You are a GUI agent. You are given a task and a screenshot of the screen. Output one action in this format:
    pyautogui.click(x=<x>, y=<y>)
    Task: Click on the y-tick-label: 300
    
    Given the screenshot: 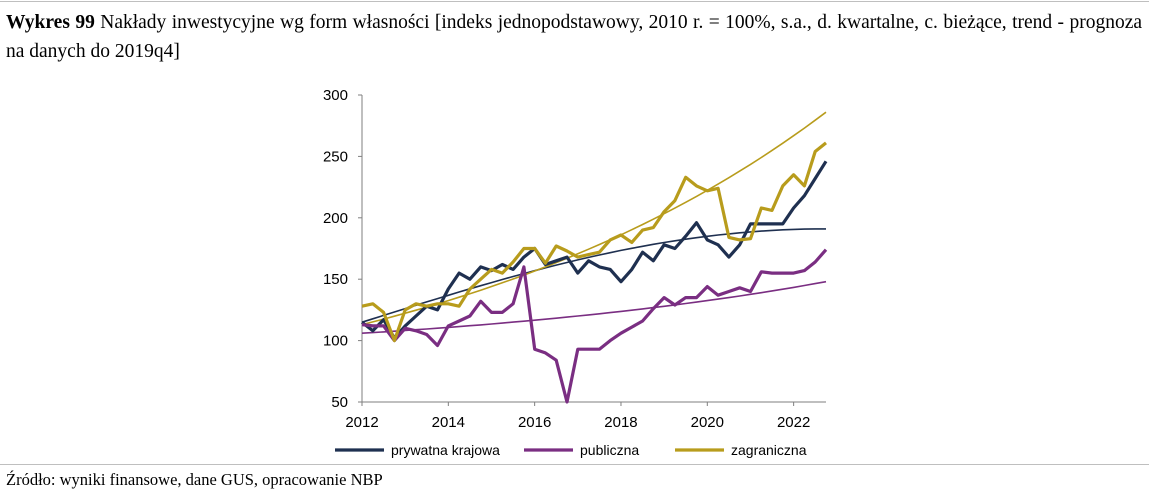 What is the action you would take?
    pyautogui.click(x=335, y=95)
    